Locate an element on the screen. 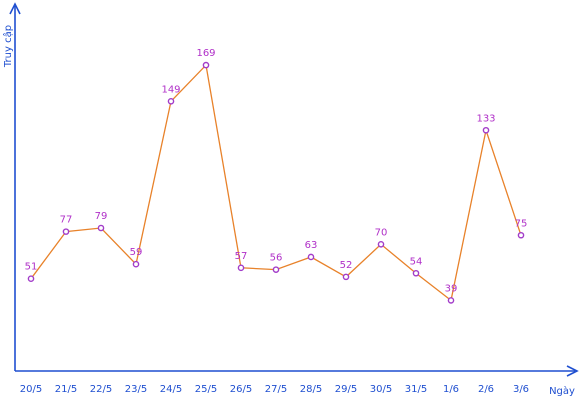  data-label: 56 is located at coordinates (276, 258).